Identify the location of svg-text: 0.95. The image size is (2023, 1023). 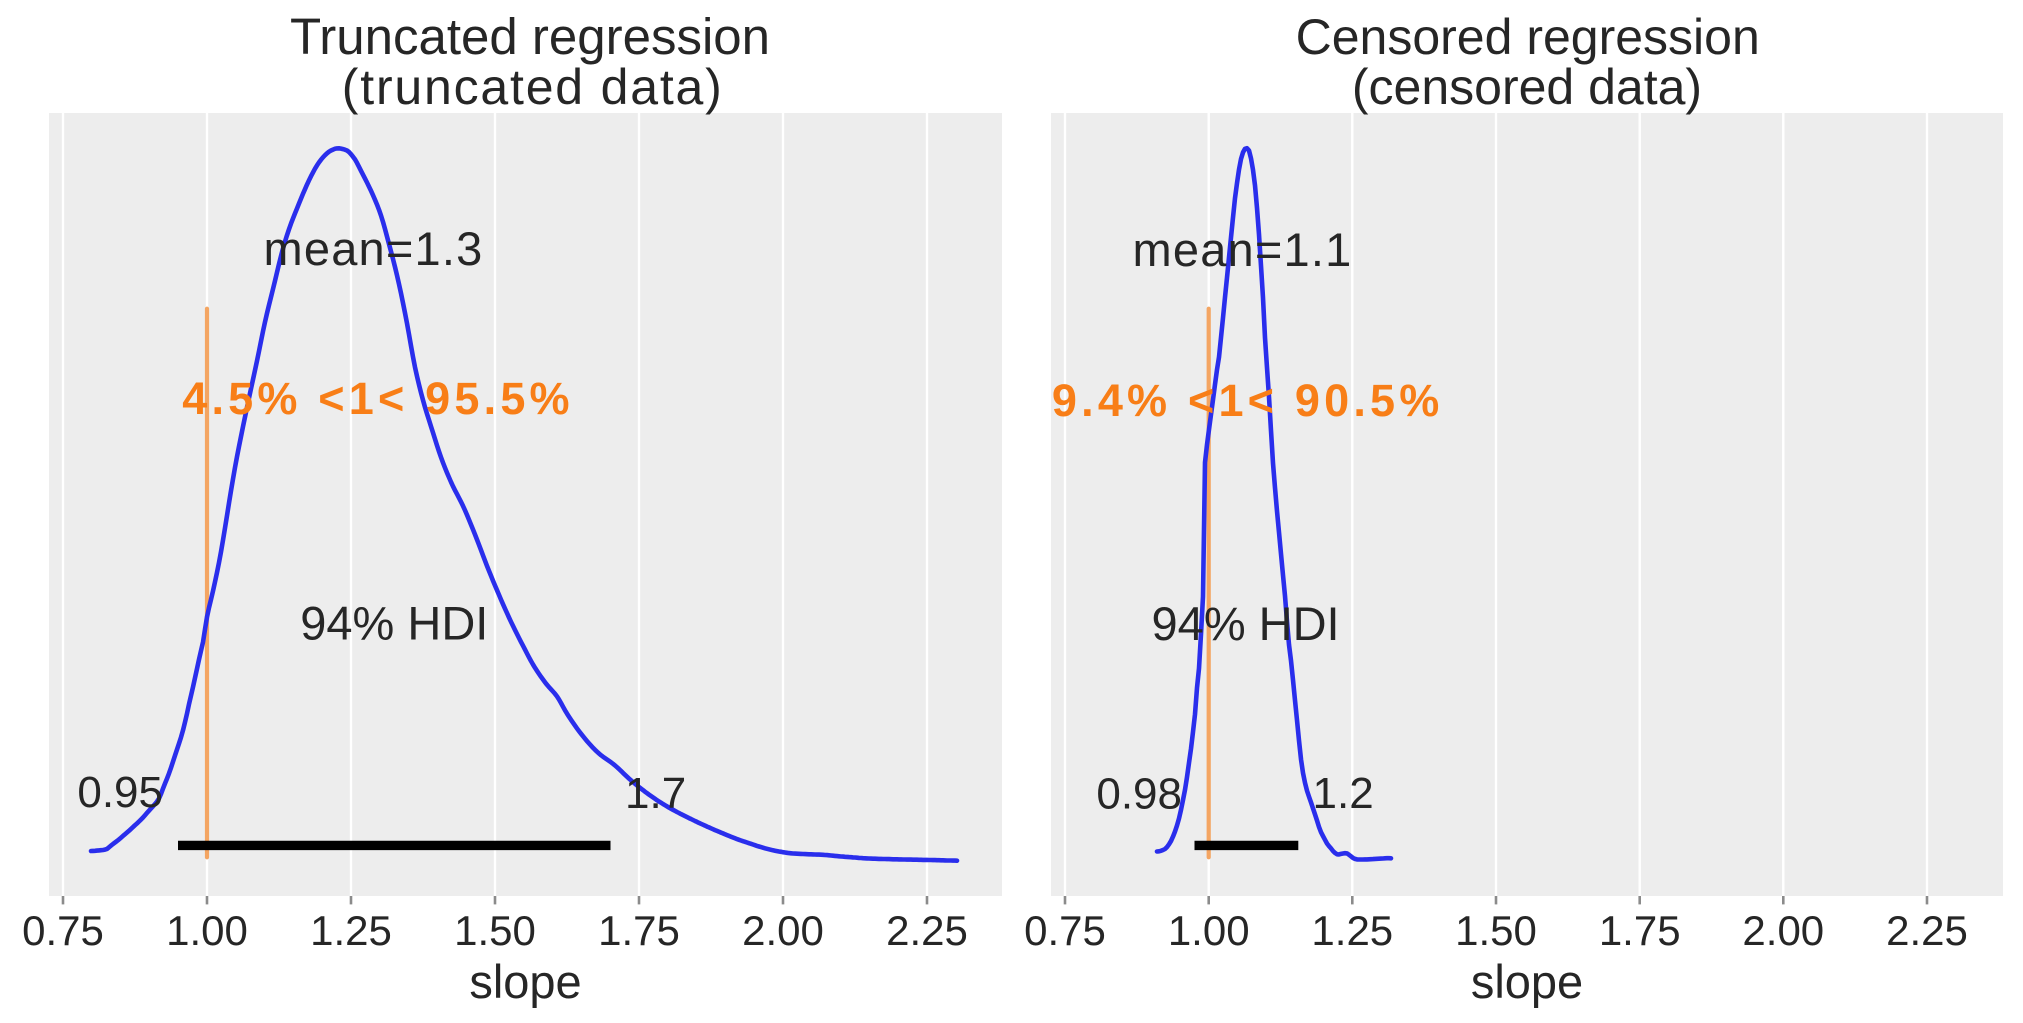
(120, 792).